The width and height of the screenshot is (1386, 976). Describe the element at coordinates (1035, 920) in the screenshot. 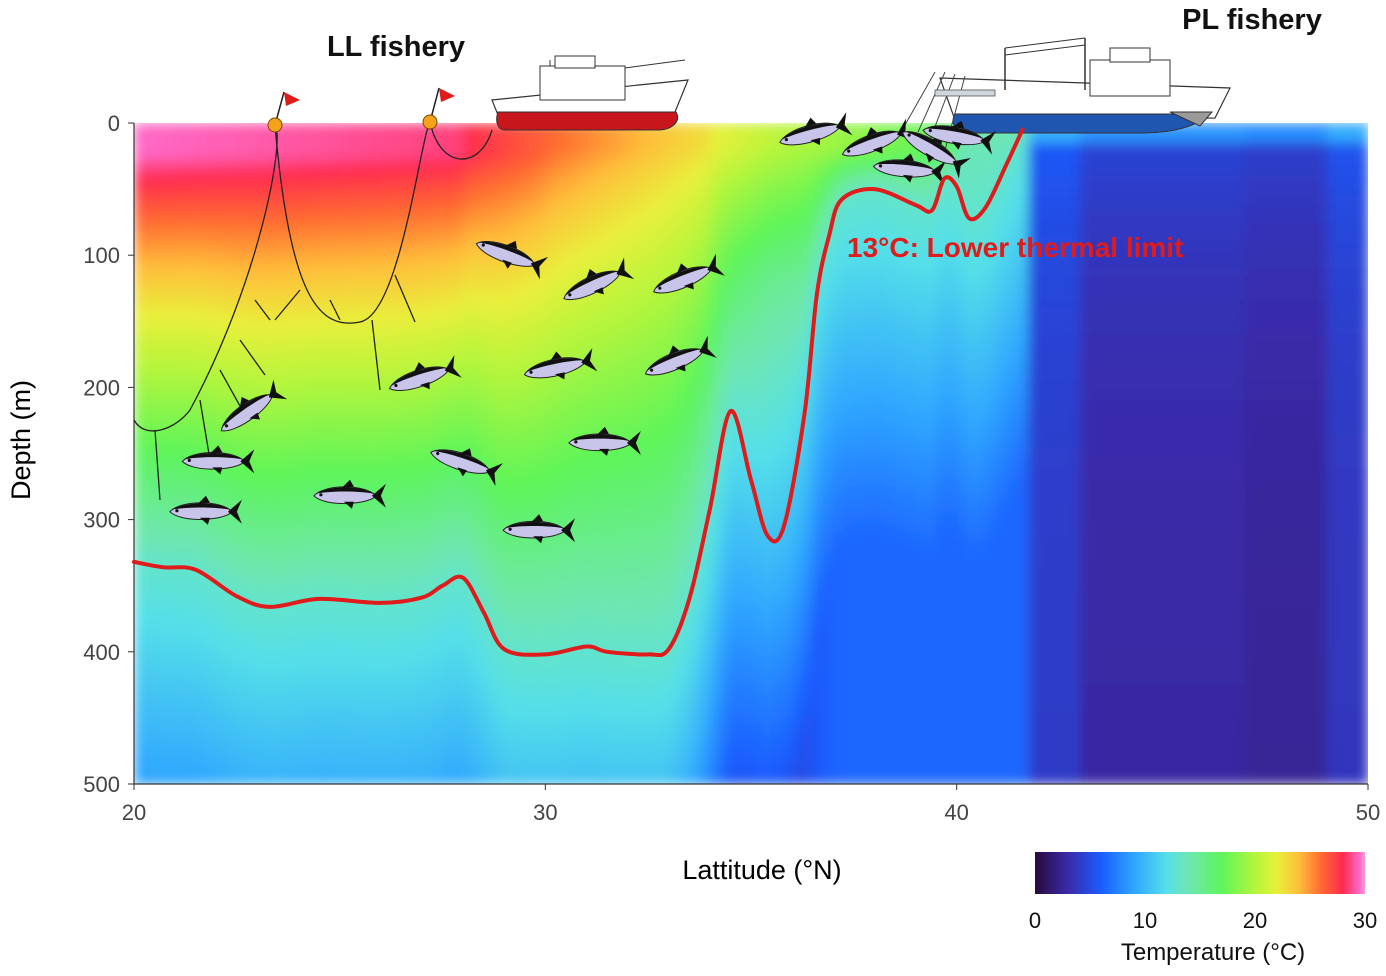

I see `colorbar-tick-label: 0` at that location.